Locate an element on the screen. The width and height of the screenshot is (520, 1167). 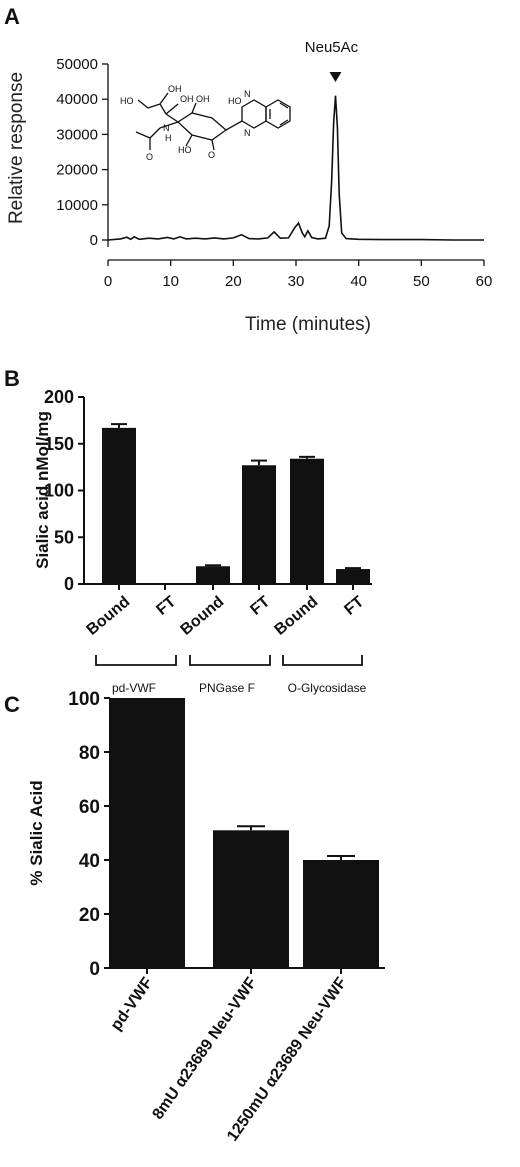
y-tick-label: 10000 is located at coordinates (77, 205).